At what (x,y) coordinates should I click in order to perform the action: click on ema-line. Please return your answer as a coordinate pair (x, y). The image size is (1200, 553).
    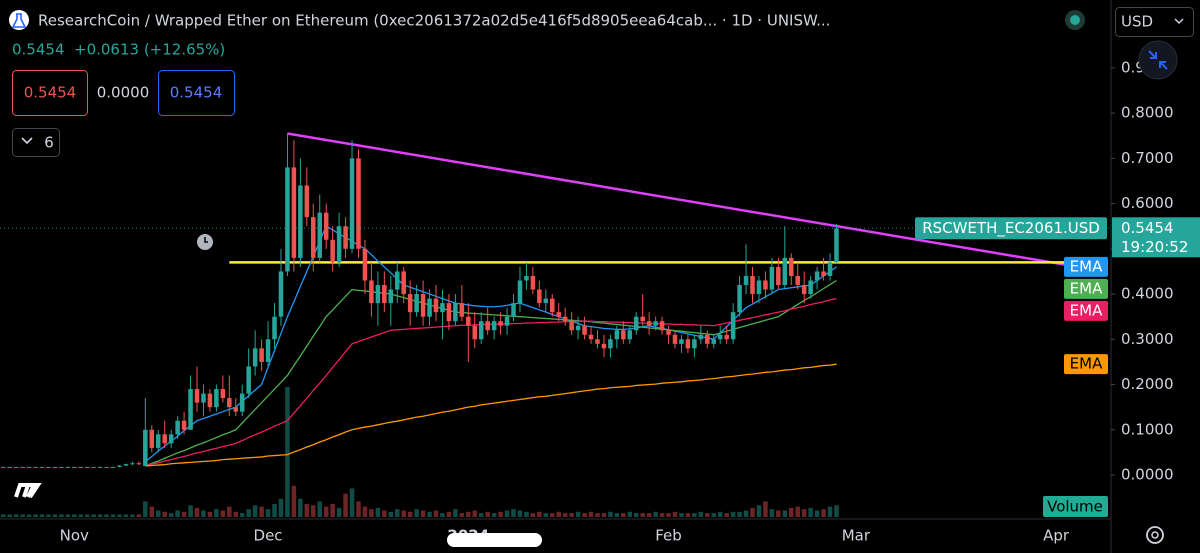
    Looking at the image, I should click on (491, 415).